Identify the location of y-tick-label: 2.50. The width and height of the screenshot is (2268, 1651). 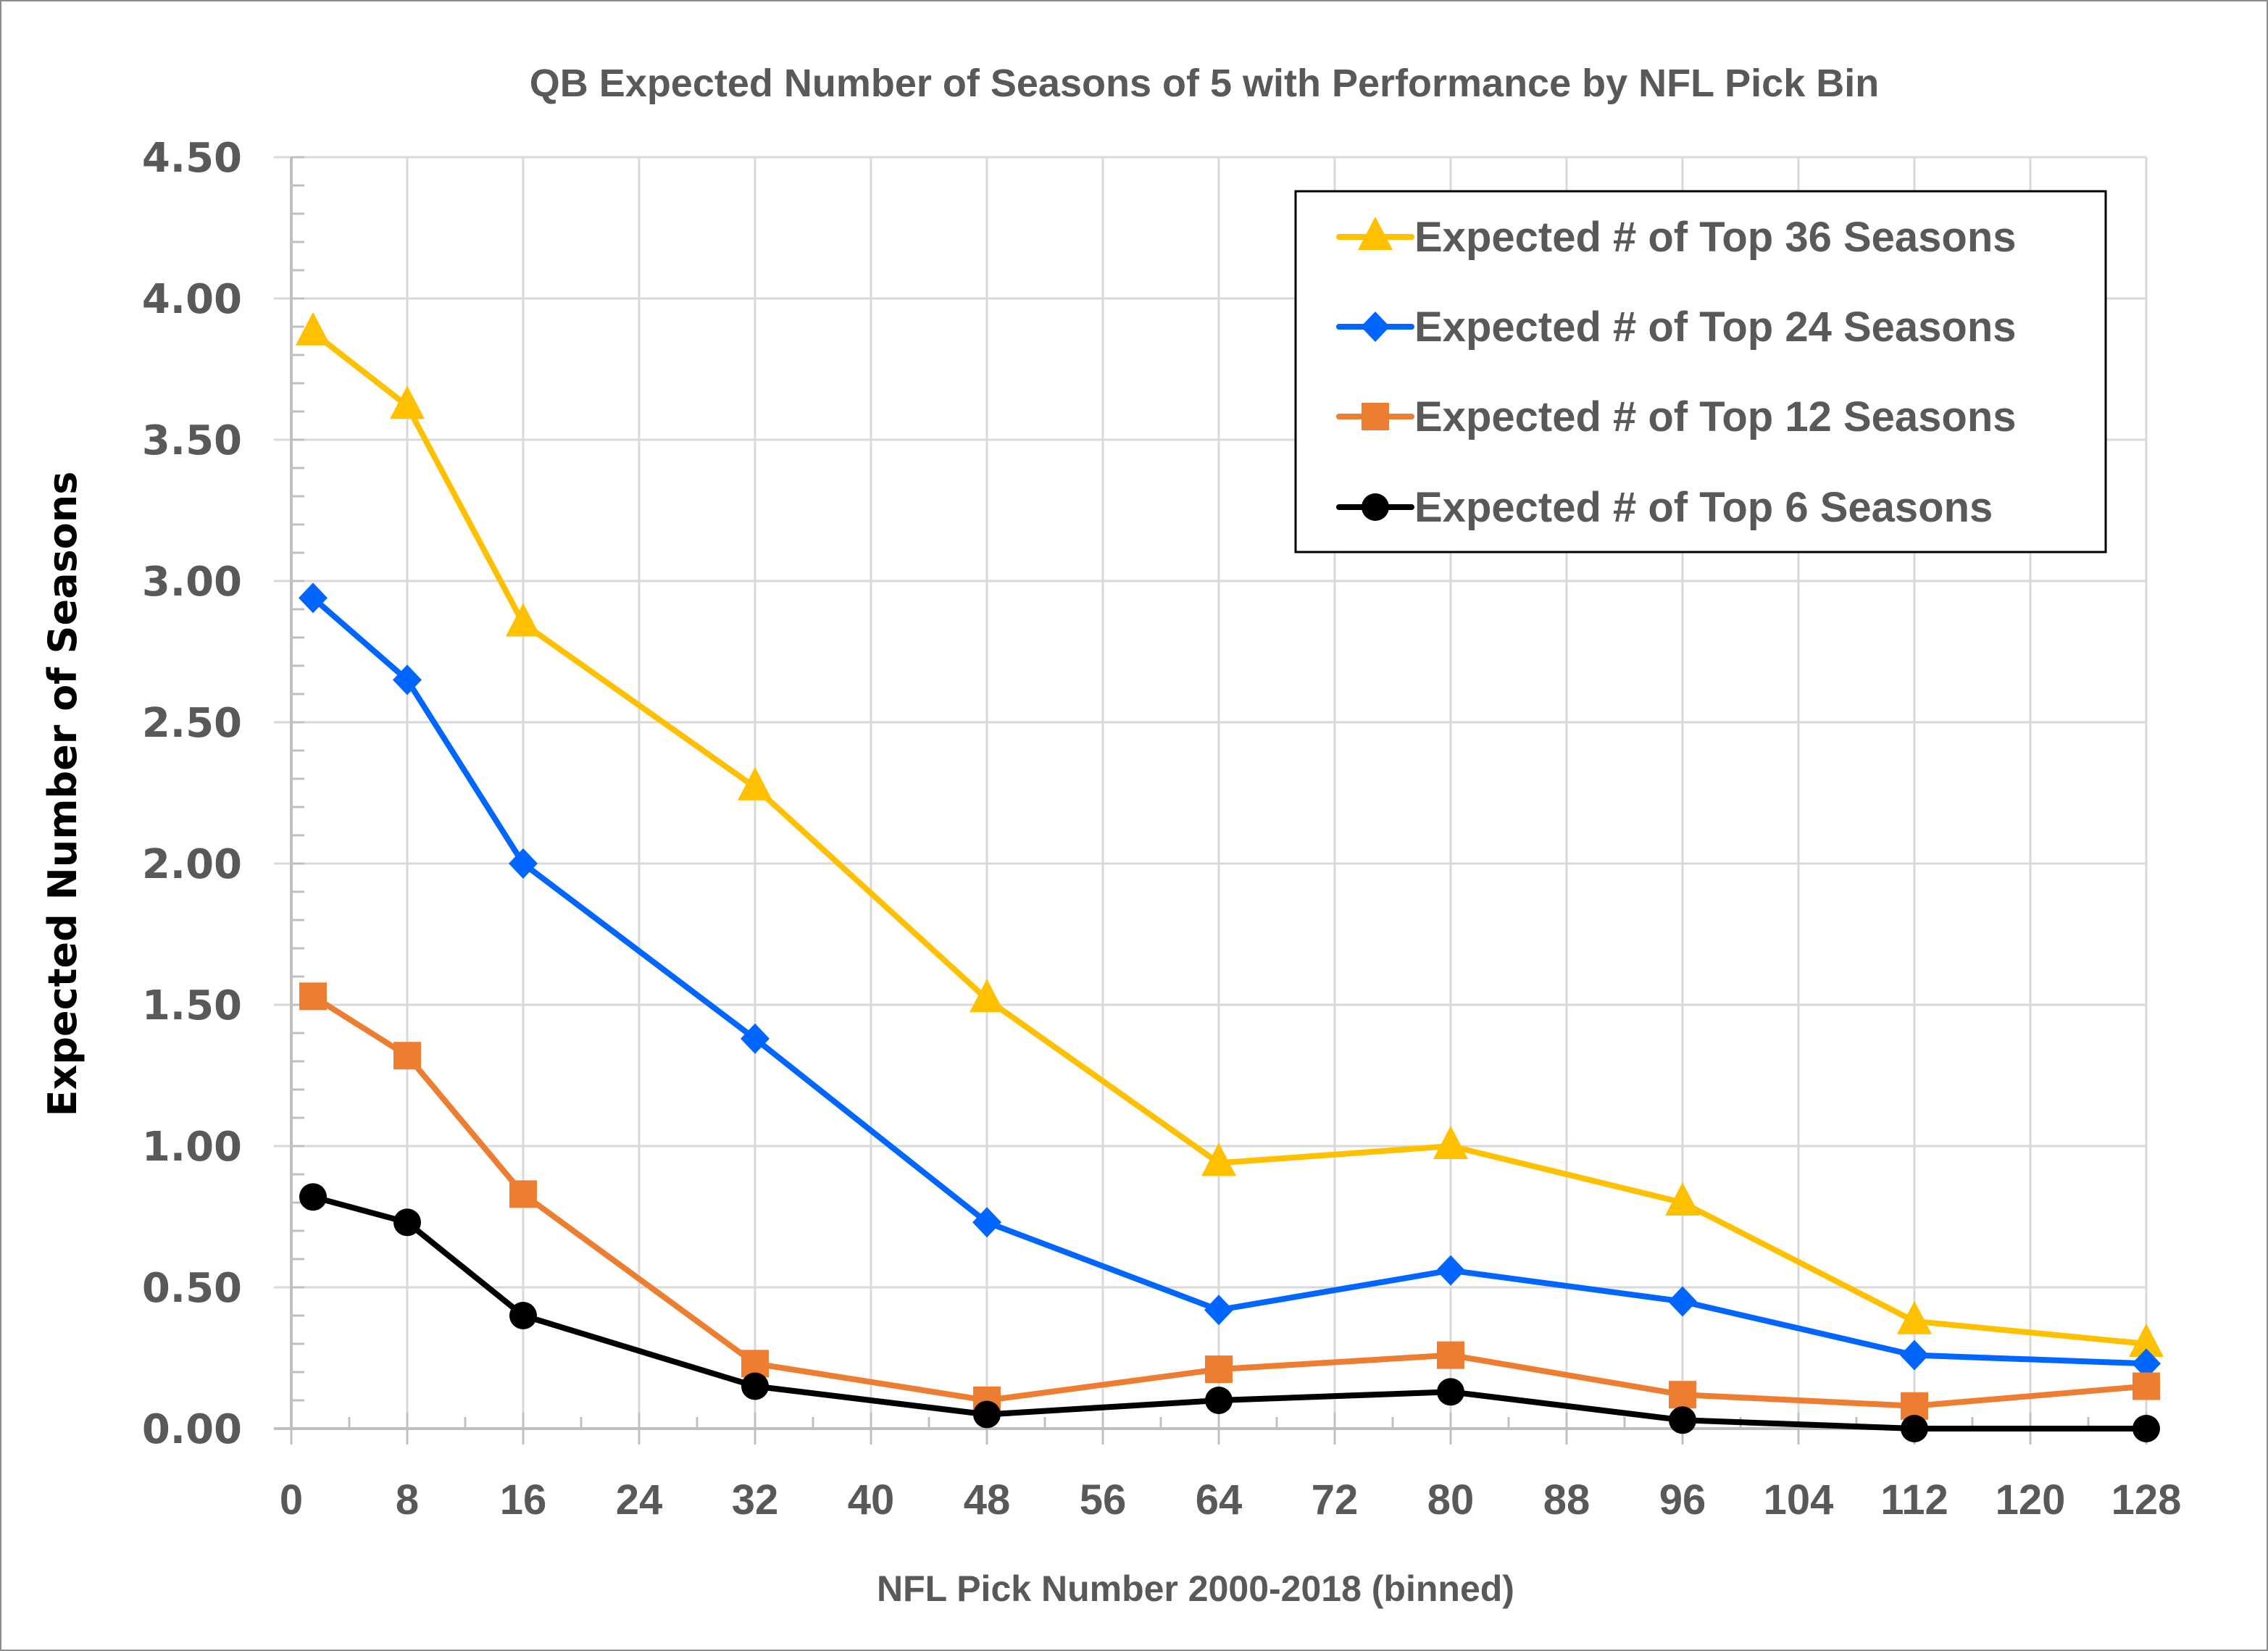
(192, 723).